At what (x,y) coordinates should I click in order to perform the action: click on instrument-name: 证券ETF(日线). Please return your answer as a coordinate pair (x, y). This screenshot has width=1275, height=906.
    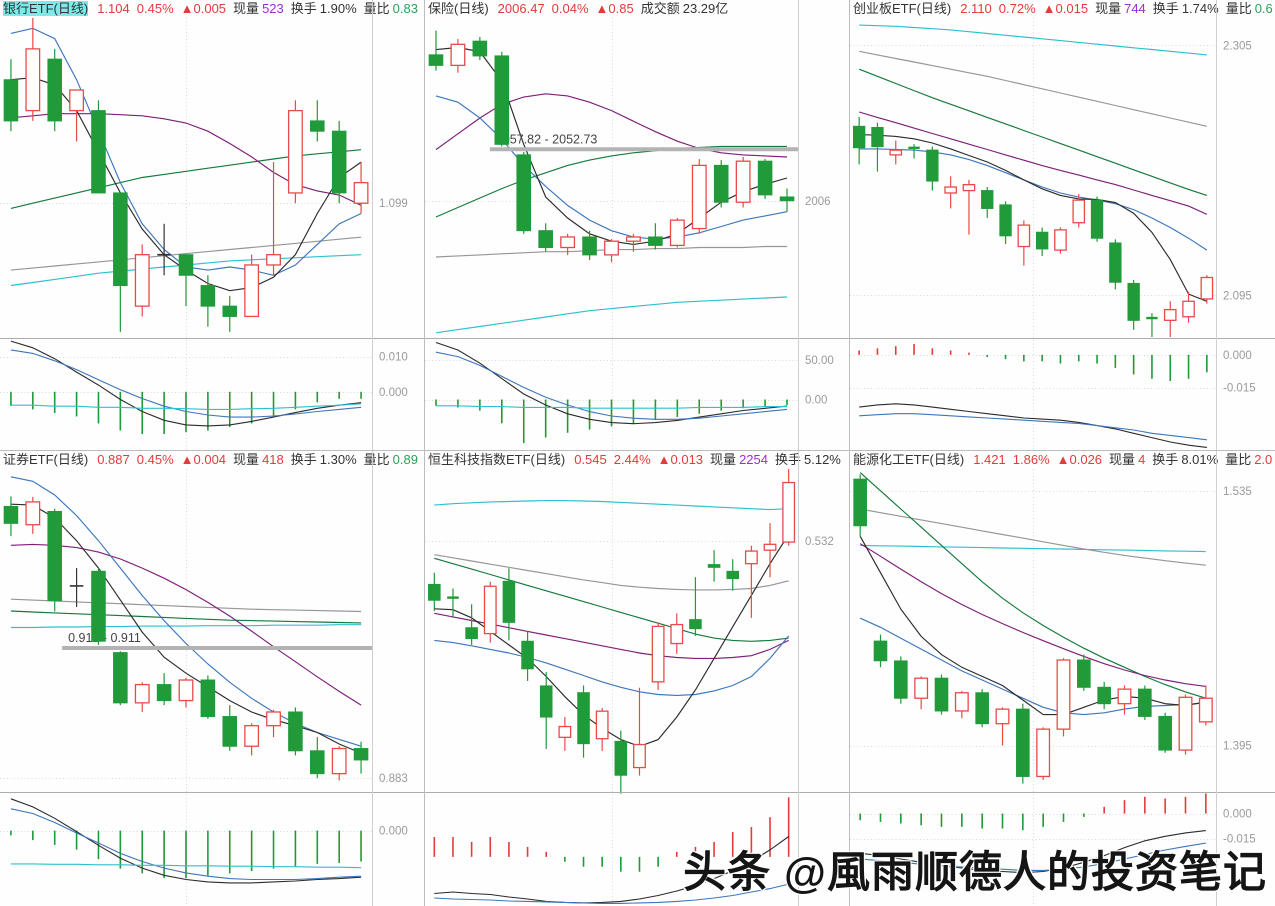
    Looking at the image, I should click on (46, 459).